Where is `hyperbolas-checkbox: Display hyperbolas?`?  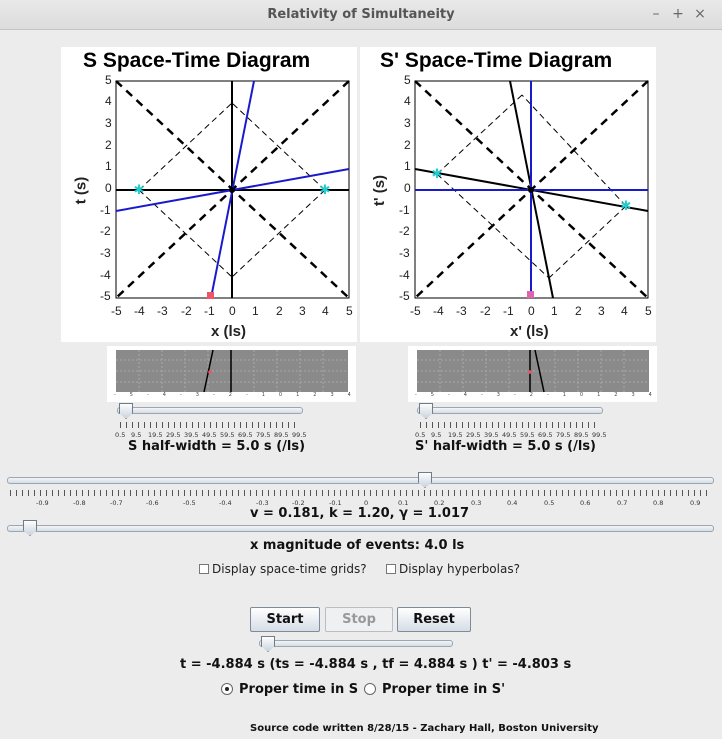
hyperbolas-checkbox: Display hyperbolas? is located at coordinates (453, 569).